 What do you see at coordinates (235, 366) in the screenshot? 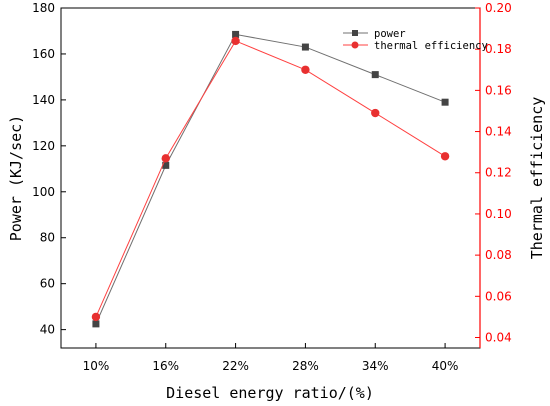
I see `x-tick-label: 22%` at bounding box center [235, 366].